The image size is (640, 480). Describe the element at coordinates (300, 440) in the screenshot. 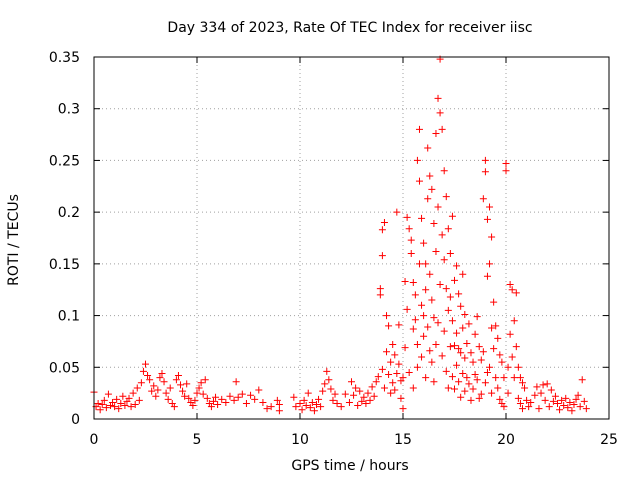

I see `x-tick-label: 10` at that location.